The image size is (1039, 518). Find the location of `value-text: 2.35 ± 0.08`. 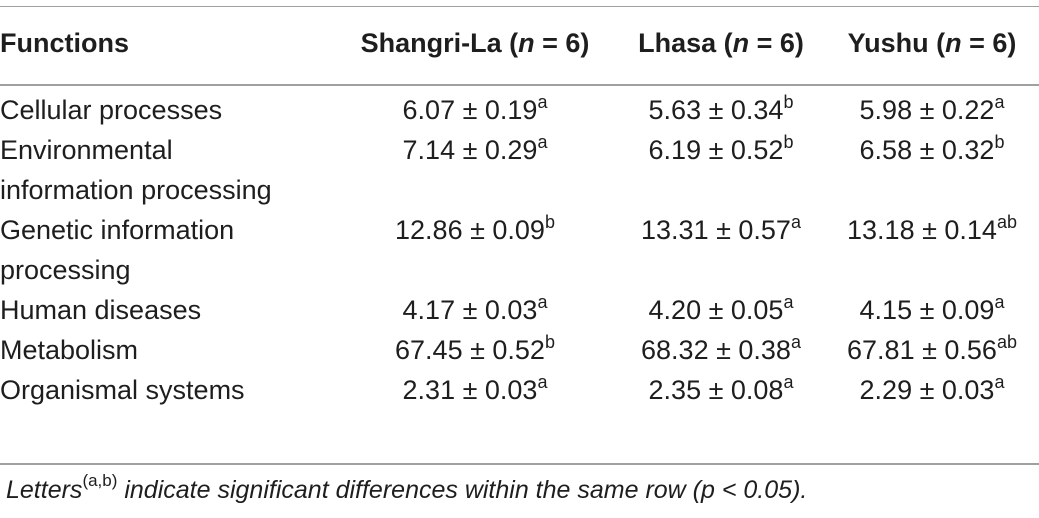

value-text: 2.35 ± 0.08 is located at coordinates (716, 390).